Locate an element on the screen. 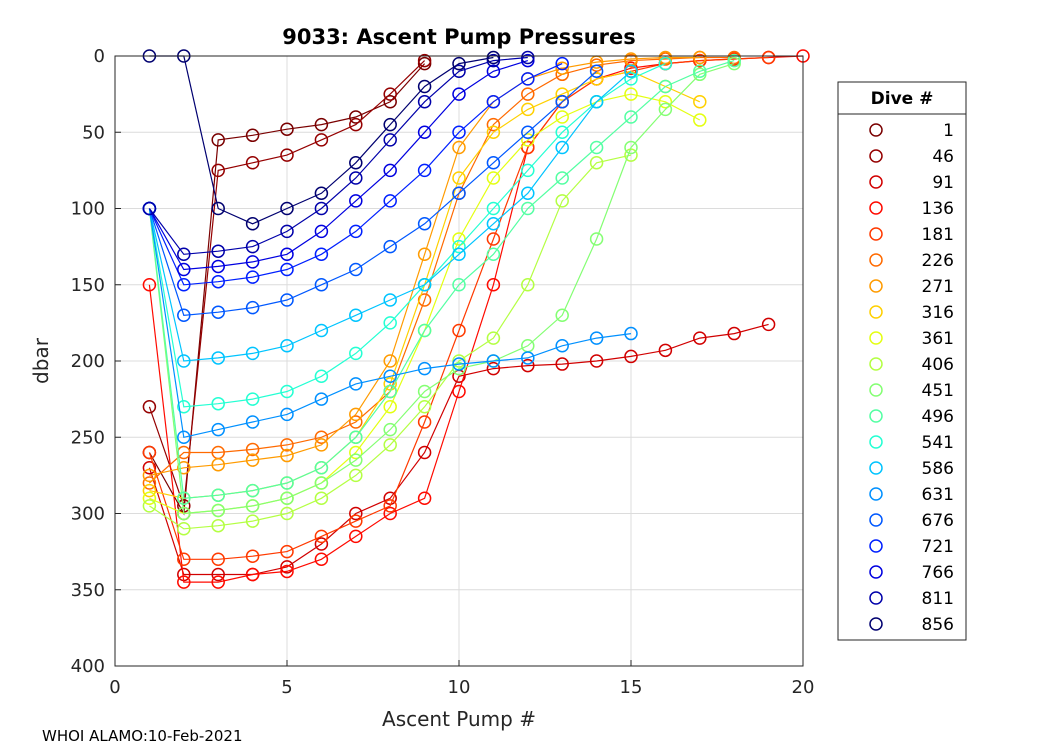  x-tick-label: 5 is located at coordinates (286, 687).